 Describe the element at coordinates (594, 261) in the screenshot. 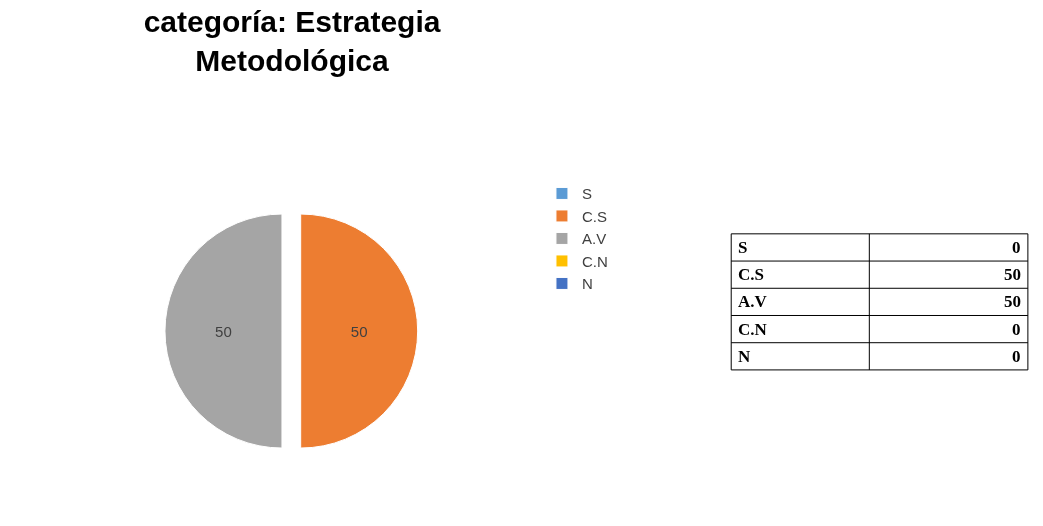

I see `legend-label: C.N` at that location.